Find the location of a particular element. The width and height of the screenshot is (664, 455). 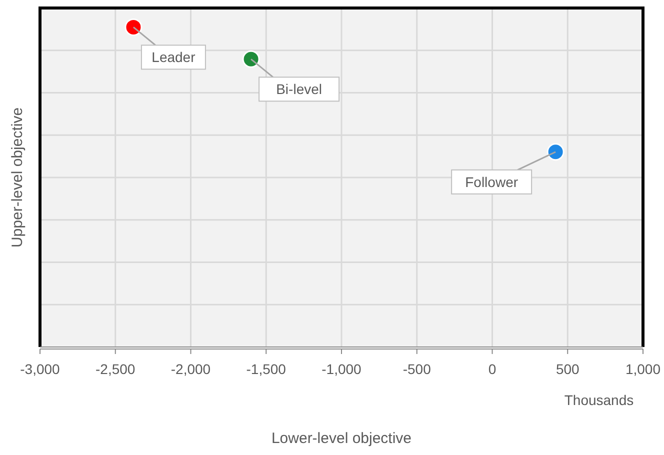

x-tick-label: -500 is located at coordinates (417, 369).